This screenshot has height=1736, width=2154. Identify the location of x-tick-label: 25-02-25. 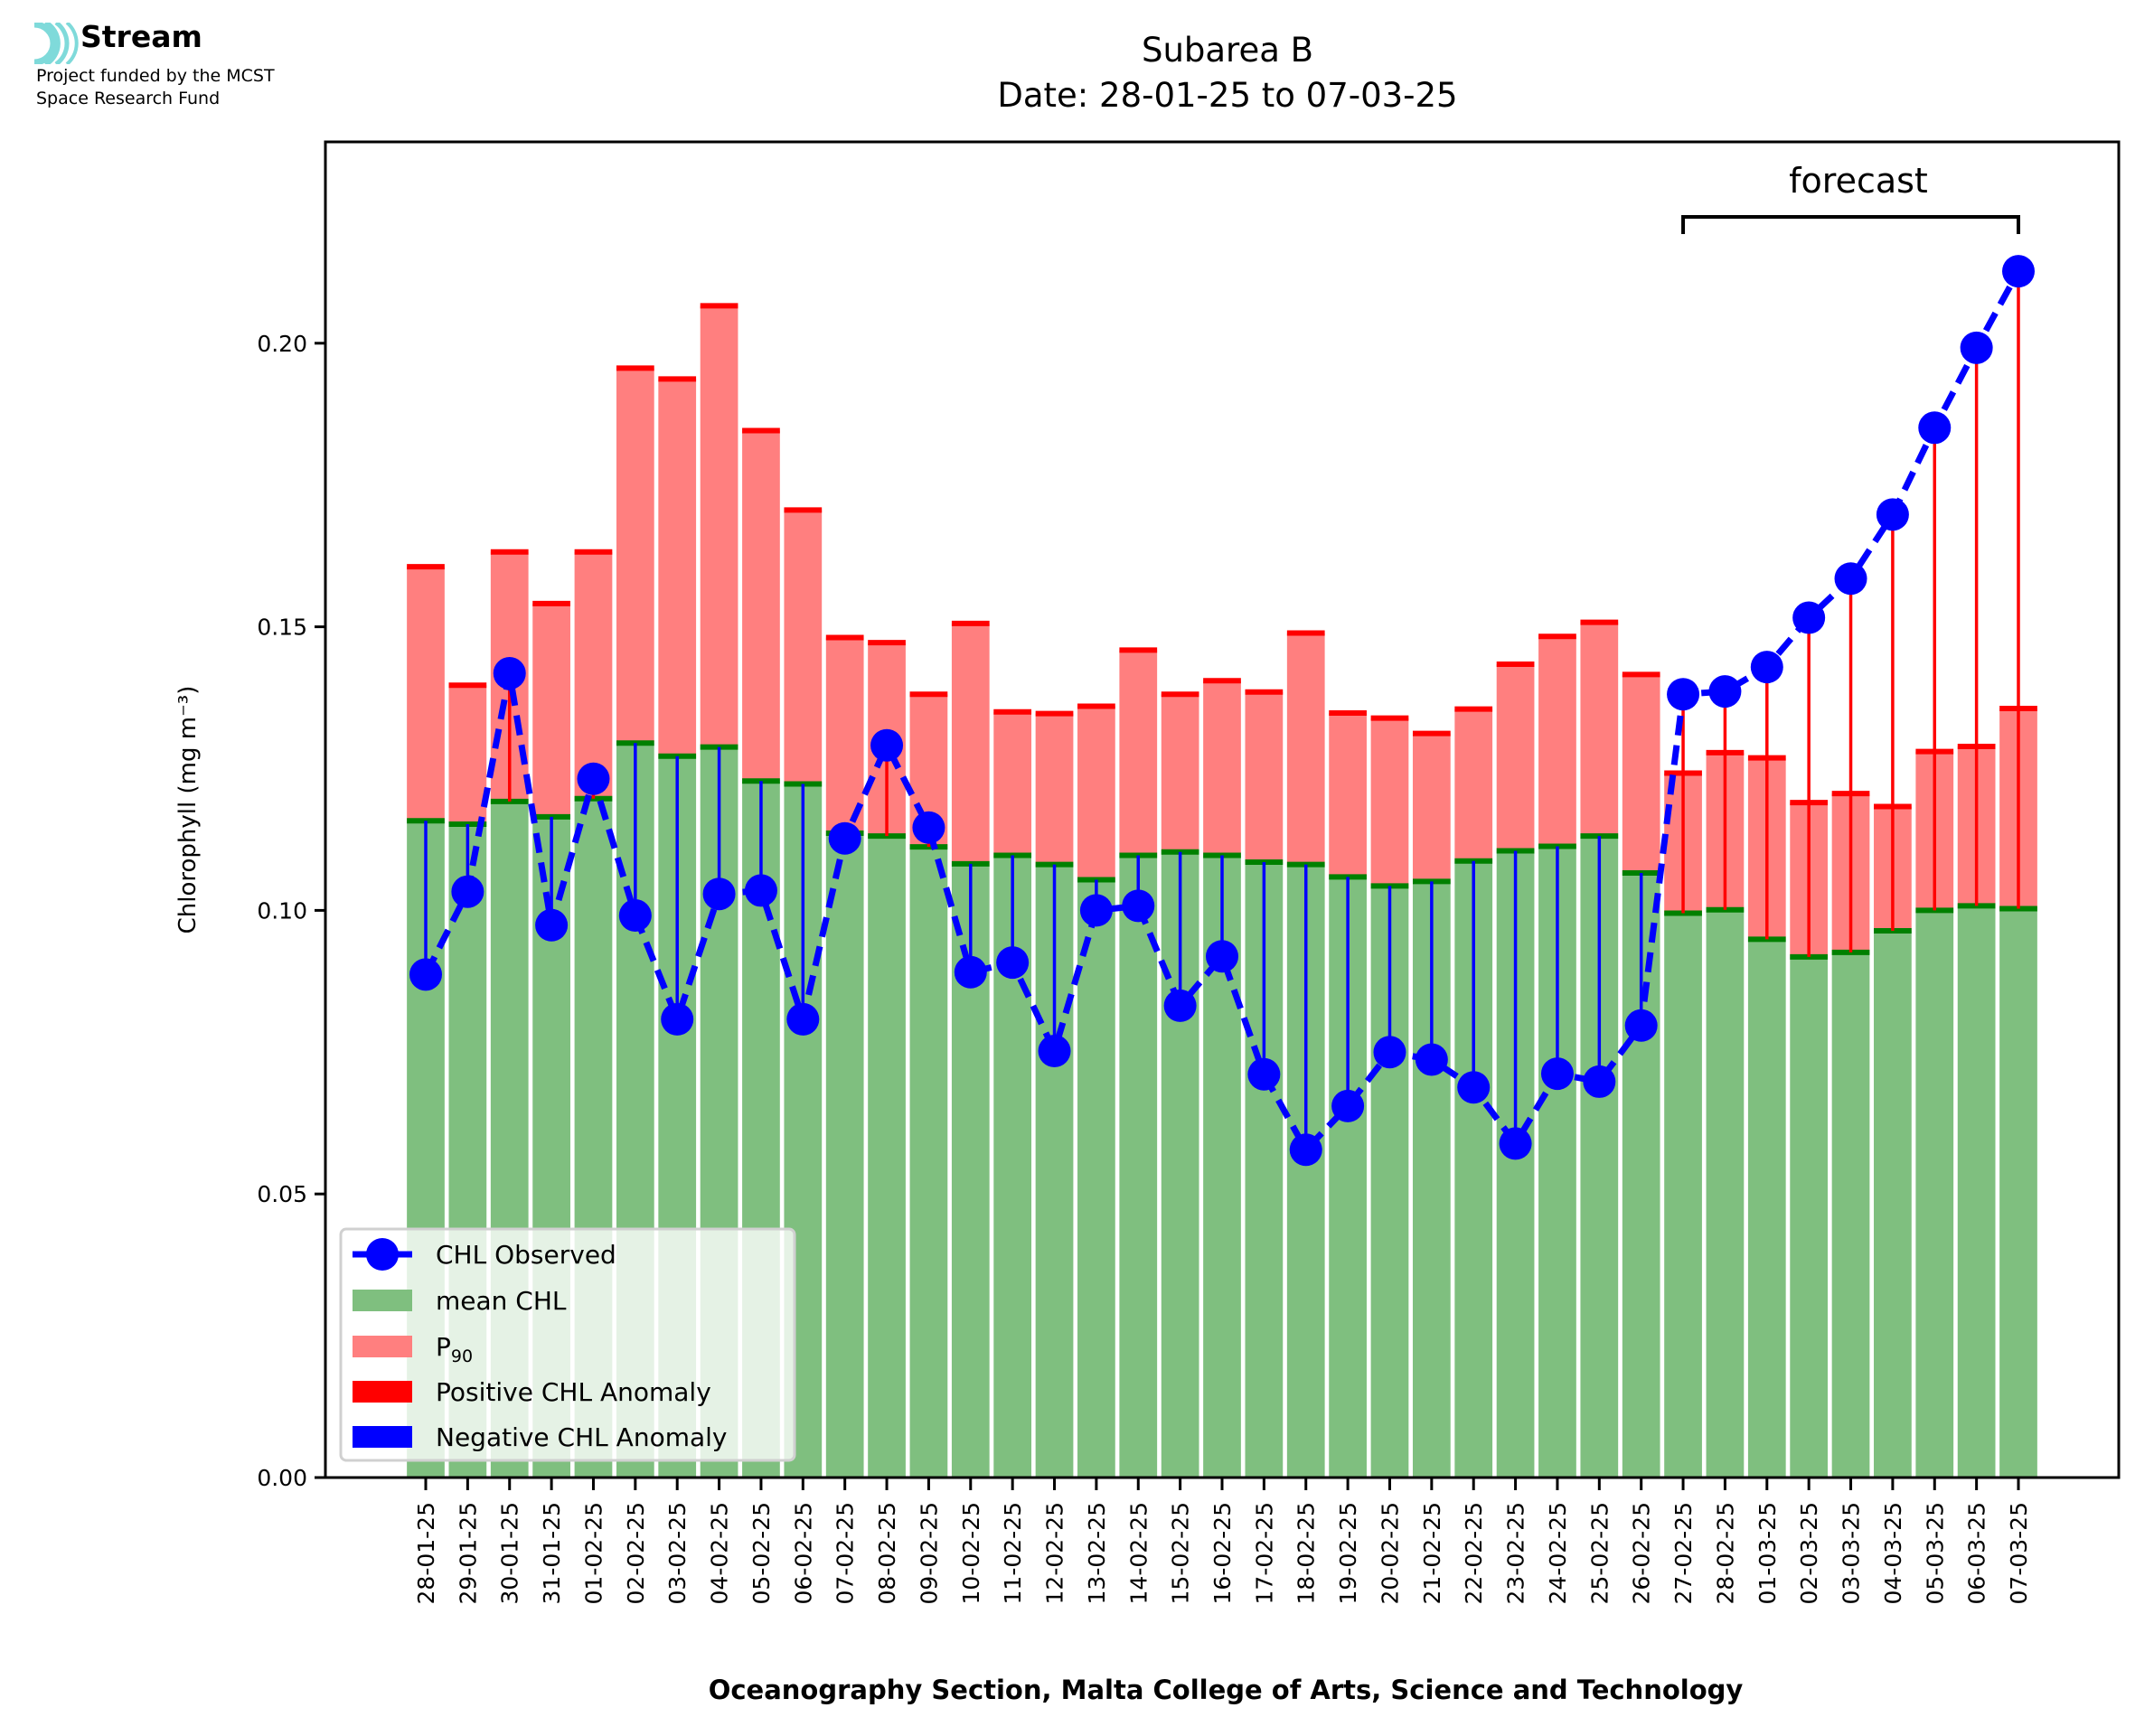
(1599, 1553).